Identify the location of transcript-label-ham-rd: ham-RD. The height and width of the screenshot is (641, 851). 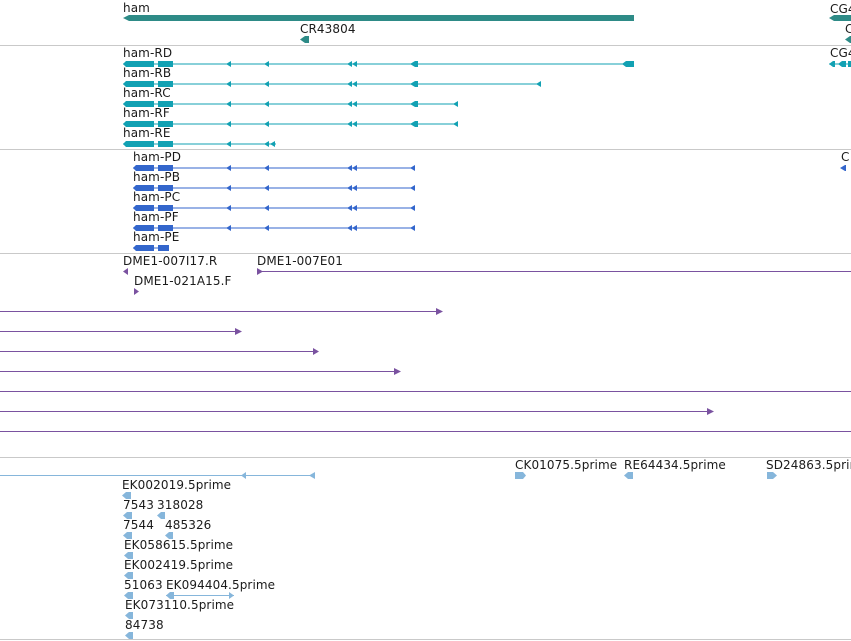
(148, 53).